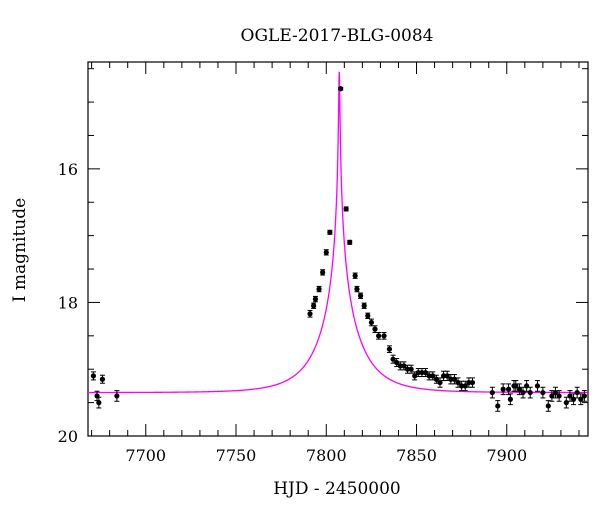 This screenshot has height=516, width=600. Describe the element at coordinates (20, 250) in the screenshot. I see `y-axis-label: I magnitude` at that location.